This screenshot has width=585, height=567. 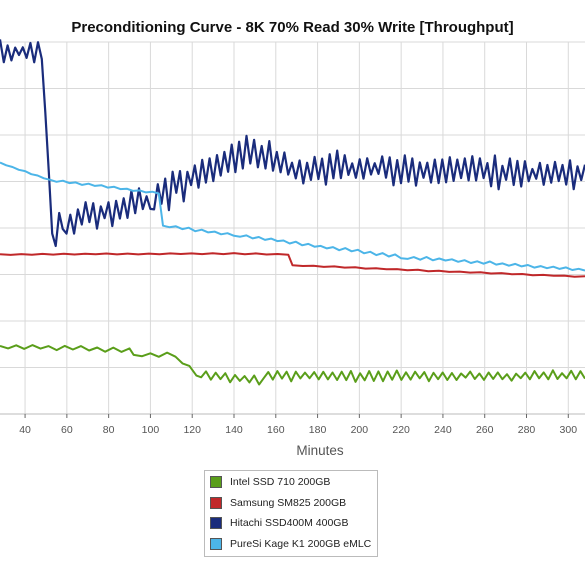 I want to click on x-tick-label: 120, so click(x=192, y=430).